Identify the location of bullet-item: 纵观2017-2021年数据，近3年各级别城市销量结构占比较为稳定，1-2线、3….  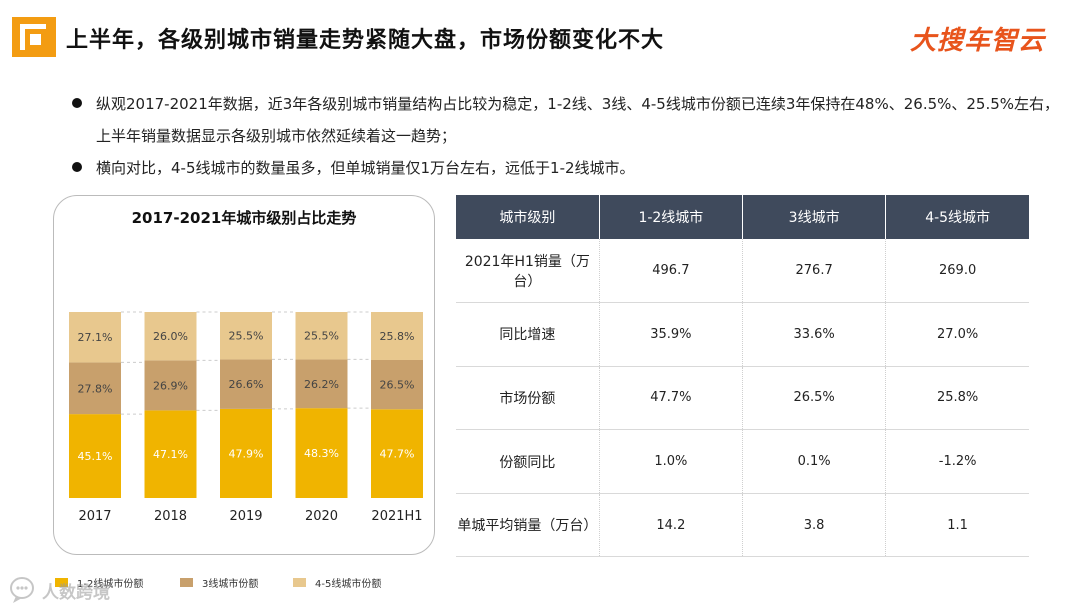
(565, 120).